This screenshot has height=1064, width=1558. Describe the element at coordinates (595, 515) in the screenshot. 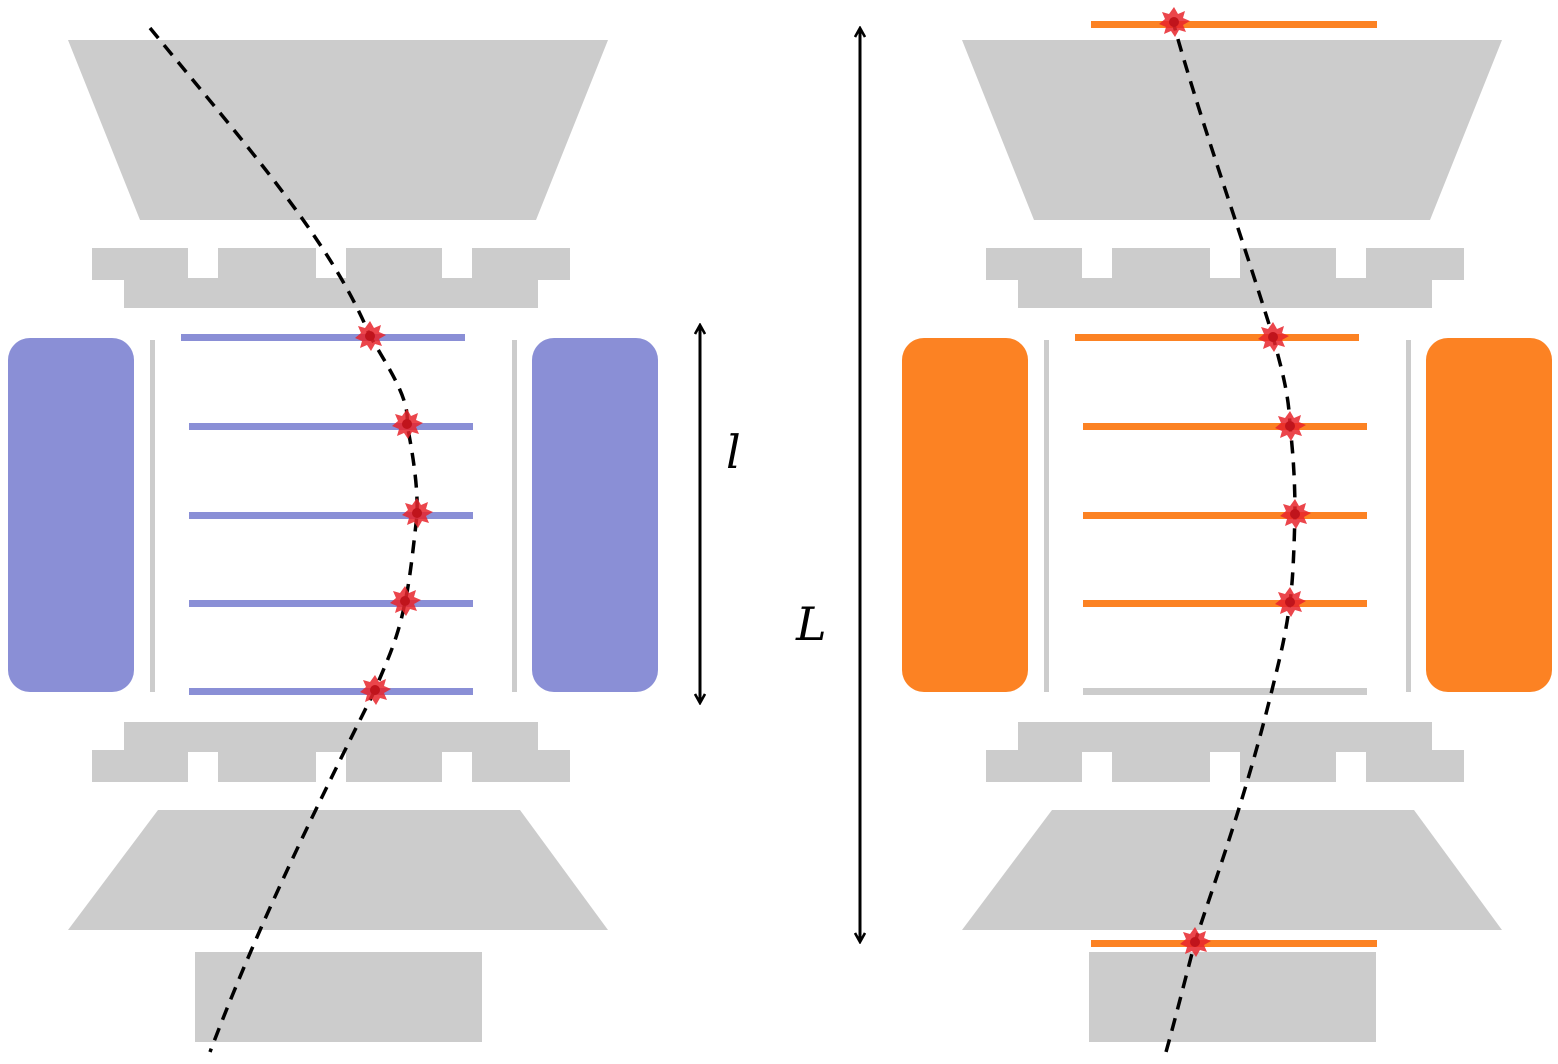

I see `left-outer-coil-right` at that location.